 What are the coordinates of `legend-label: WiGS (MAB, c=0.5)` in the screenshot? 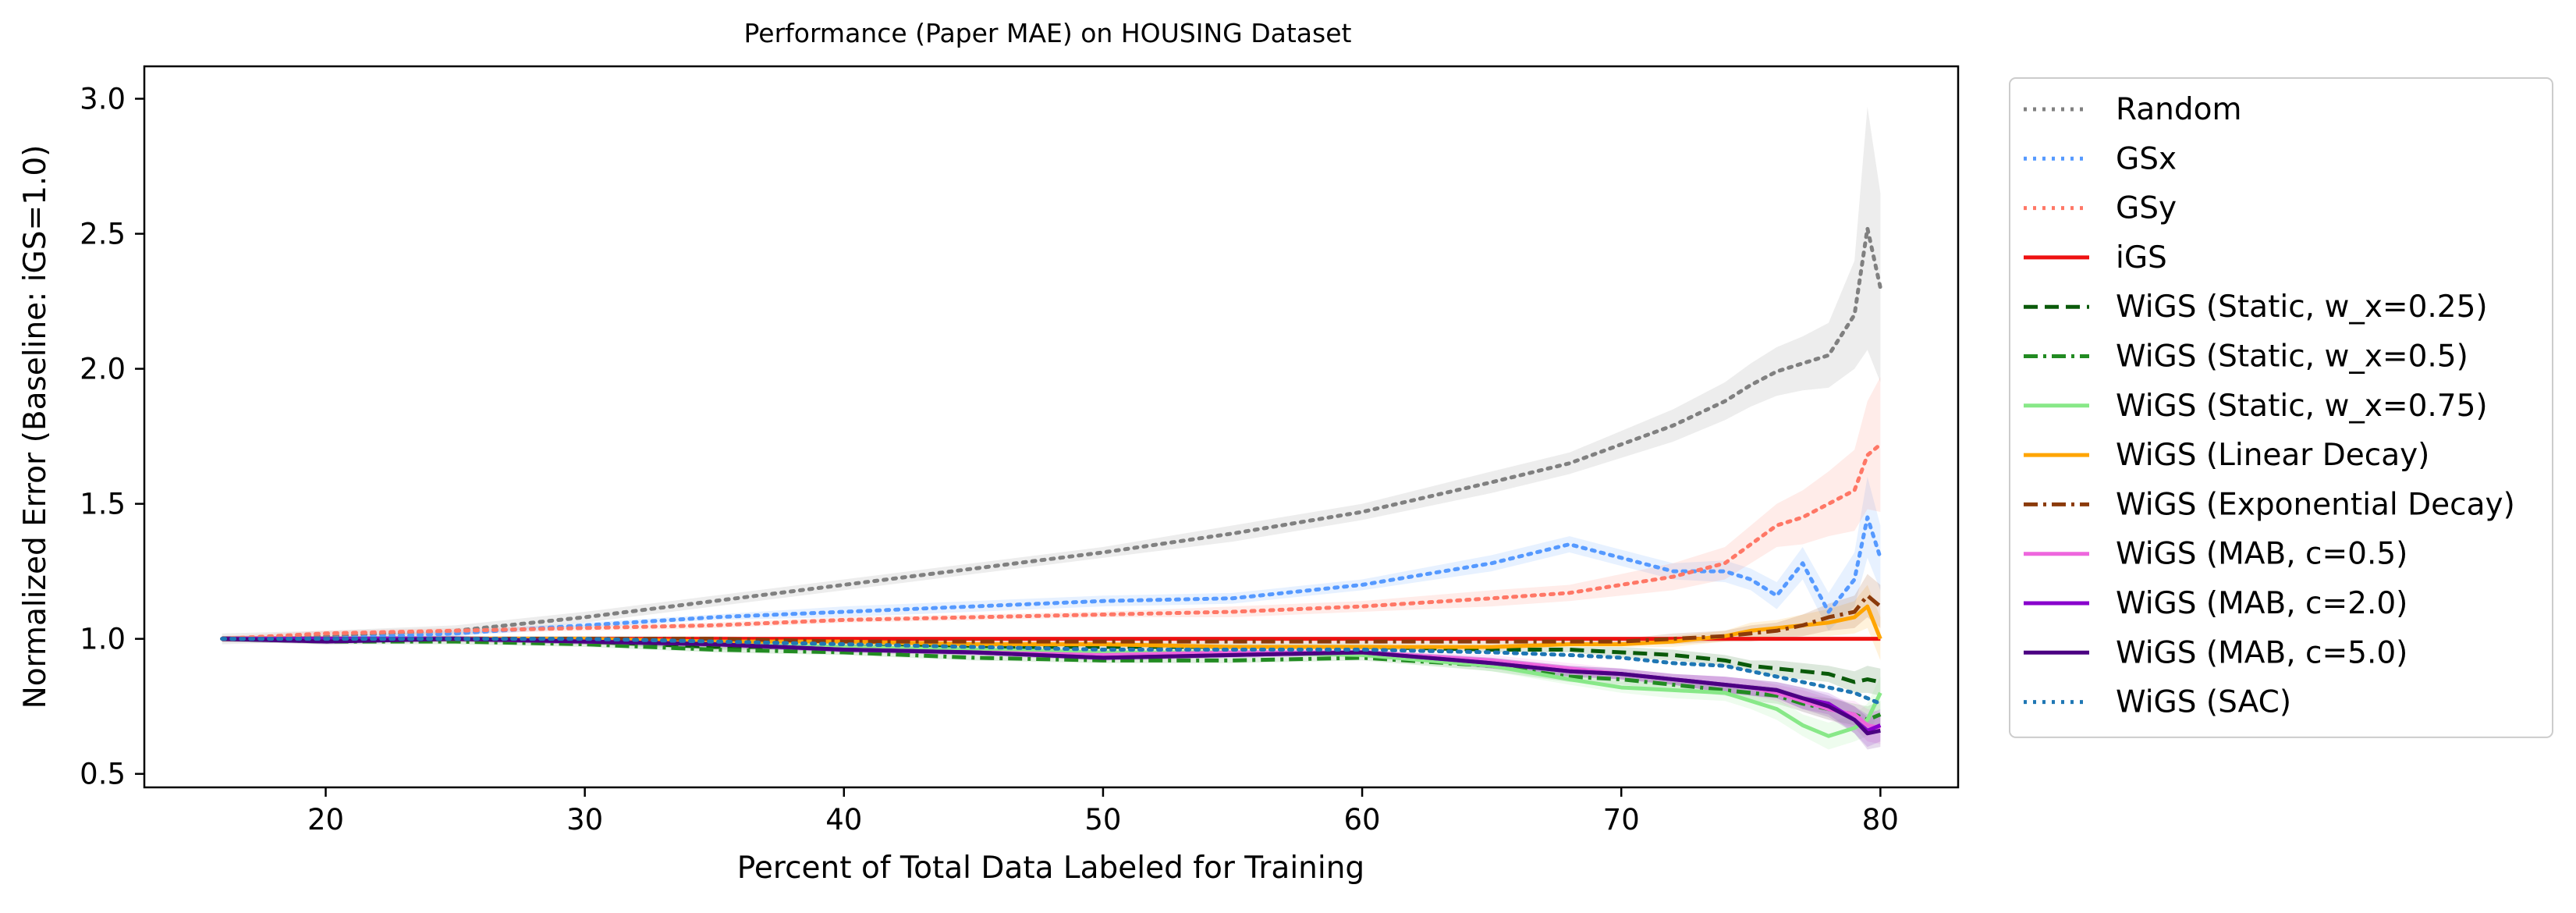 It's located at (2261, 554).